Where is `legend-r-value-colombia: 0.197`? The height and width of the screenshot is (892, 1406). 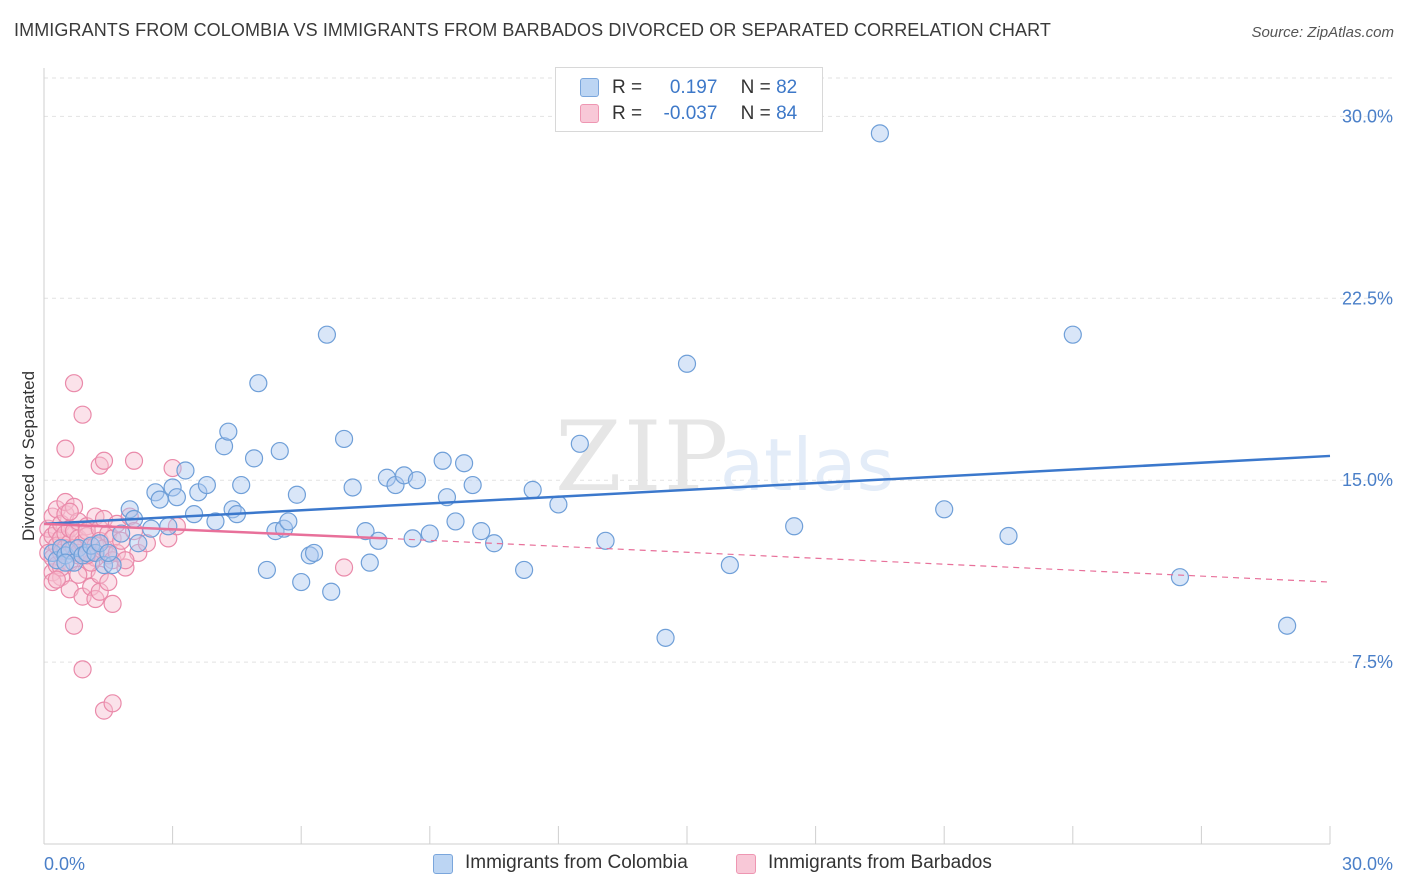
legend-r-value-colombia: 0.197 is located at coordinates (693, 87).